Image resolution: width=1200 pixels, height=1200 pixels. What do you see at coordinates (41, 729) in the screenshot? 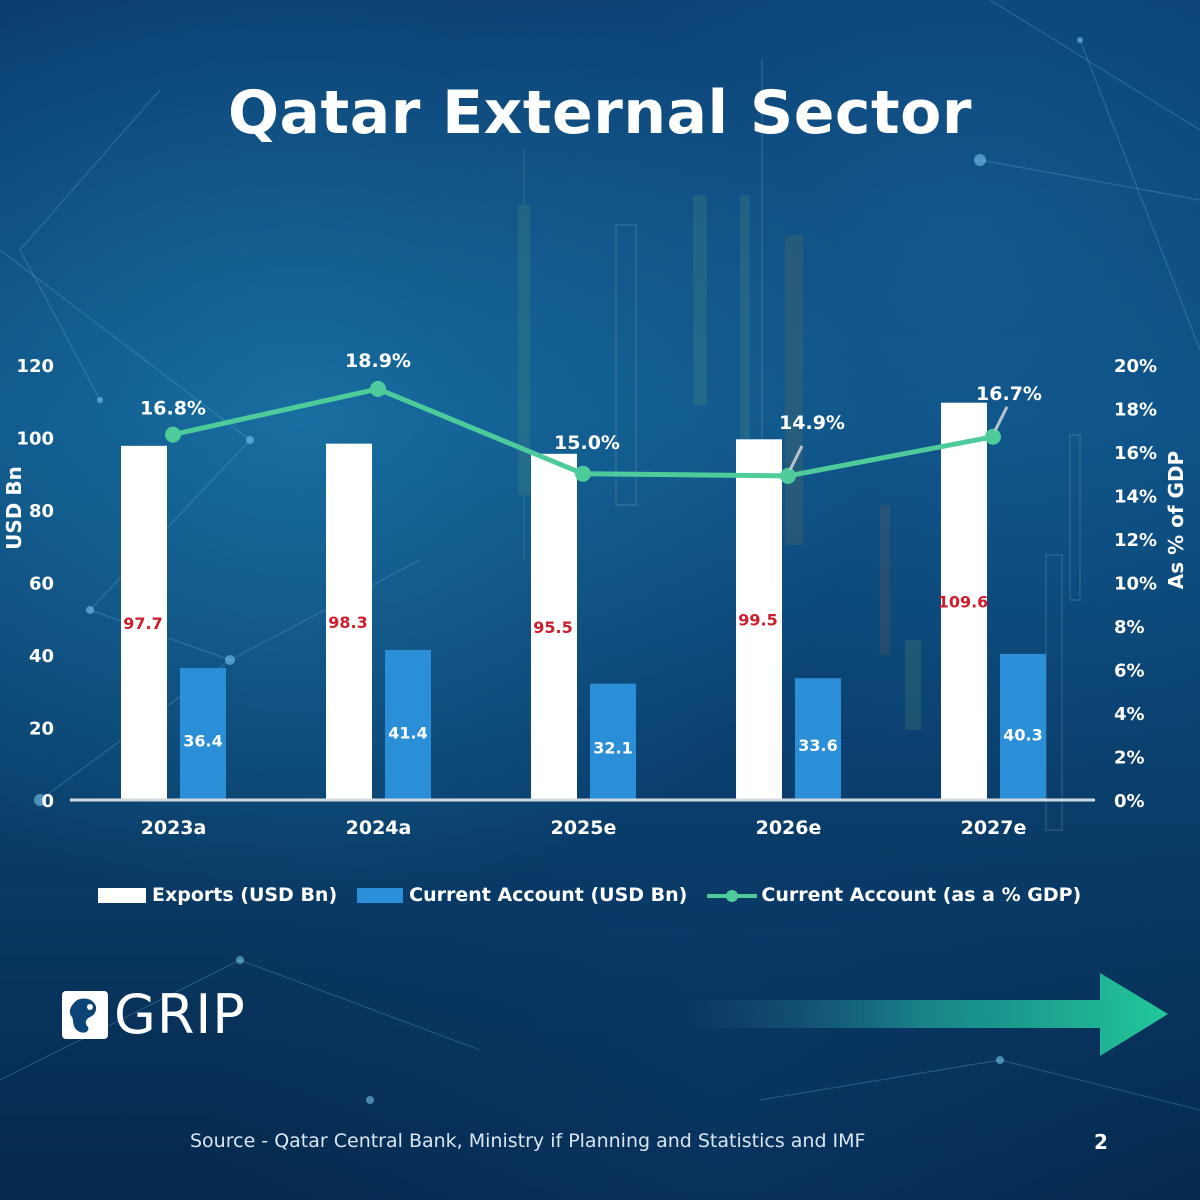
I see `y-tick-label-left: 20` at bounding box center [41, 729].